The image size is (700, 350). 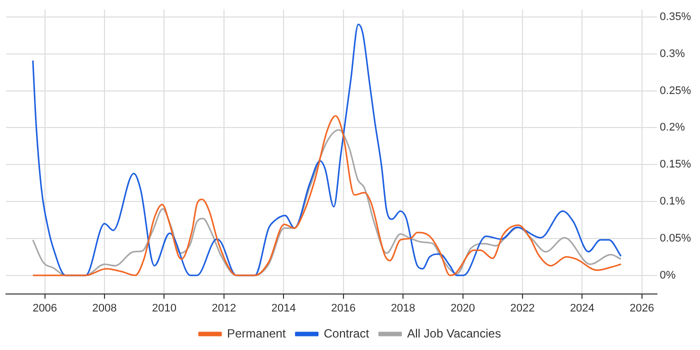 What do you see at coordinates (343, 308) in the screenshot?
I see `x-tick-label: 2016` at bounding box center [343, 308].